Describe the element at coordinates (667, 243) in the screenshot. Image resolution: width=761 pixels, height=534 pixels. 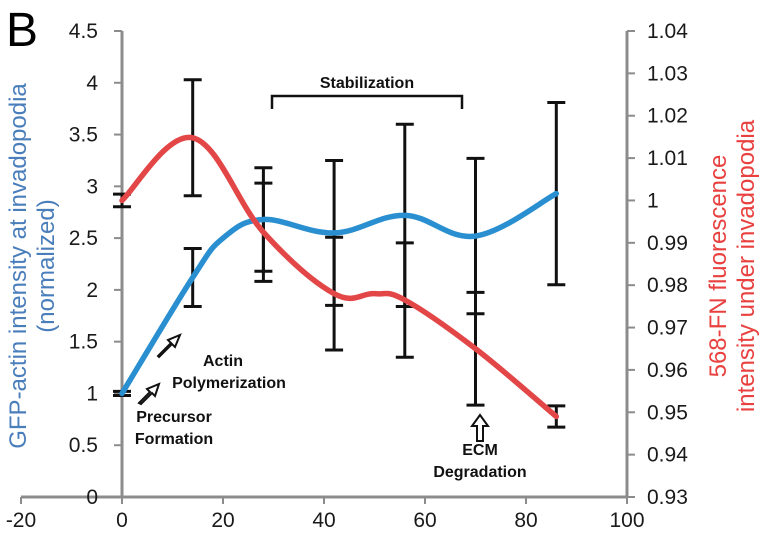
I see `right-tick-label: 0.99` at that location.